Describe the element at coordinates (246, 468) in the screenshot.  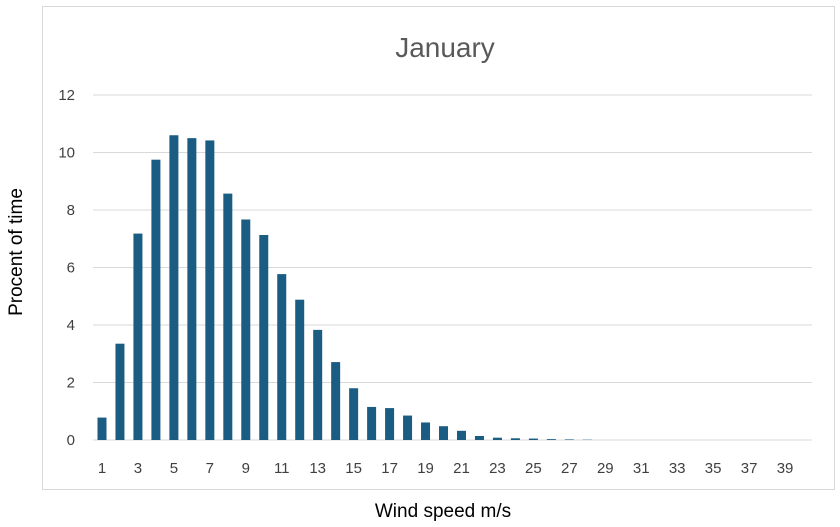
I see `x-tick-label: 9` at that location.